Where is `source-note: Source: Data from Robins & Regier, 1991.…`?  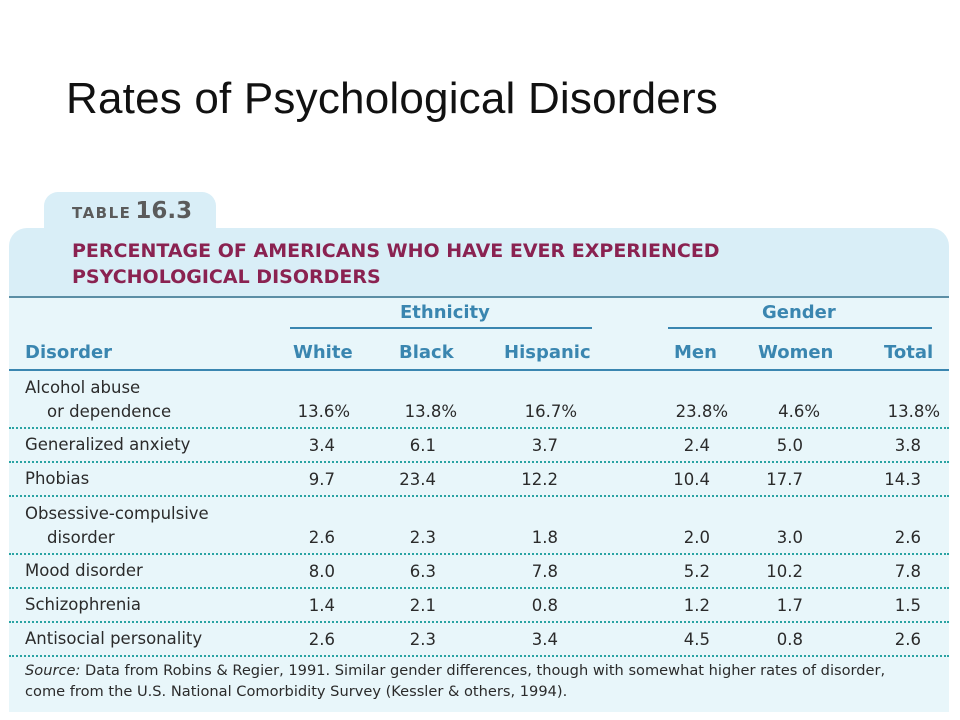
source-note: Source: Data from Robins & Regier, 1991.… is located at coordinates (480, 681).